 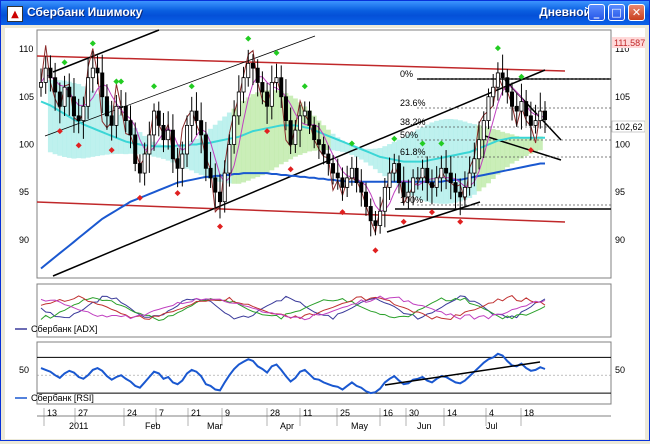 What do you see at coordinates (413, 152) in the screenshot?
I see `fib-level-label: 61.8%` at bounding box center [413, 152].